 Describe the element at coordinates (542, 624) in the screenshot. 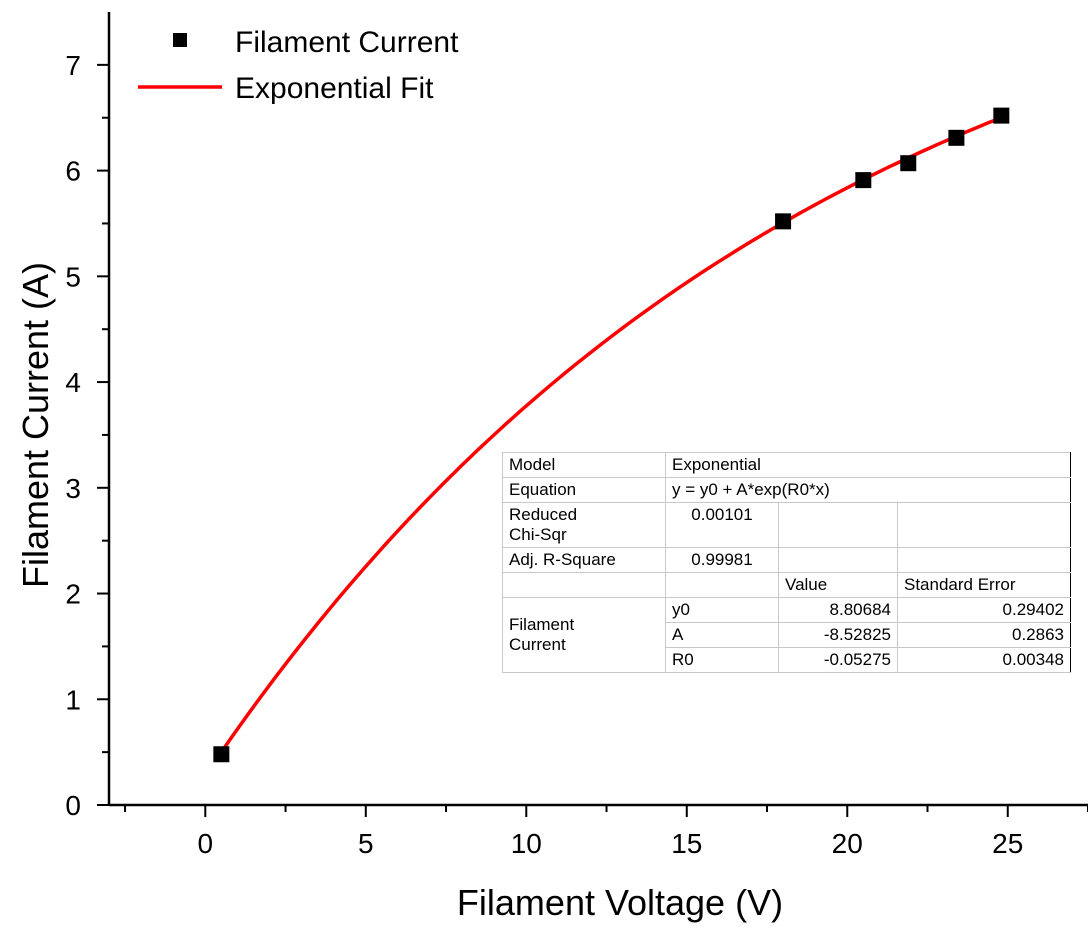

I see `group-label-line-1: Filament` at that location.